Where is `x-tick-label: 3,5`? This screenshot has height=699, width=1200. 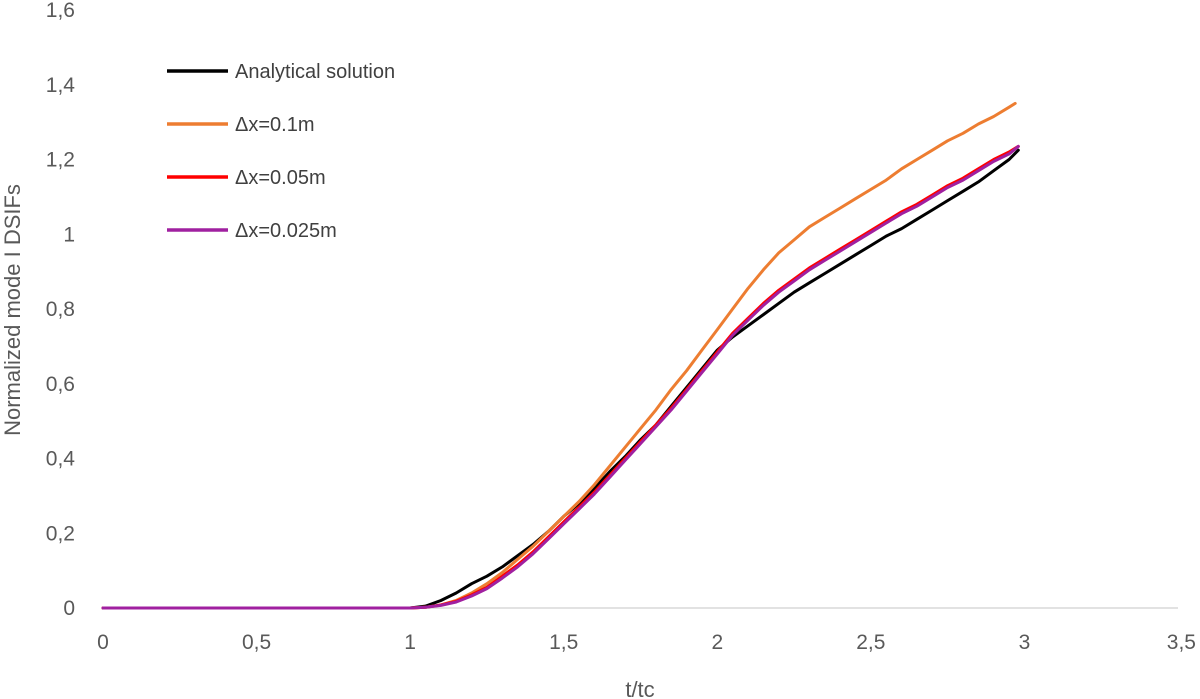 x-tick-label: 3,5 is located at coordinates (1181, 642).